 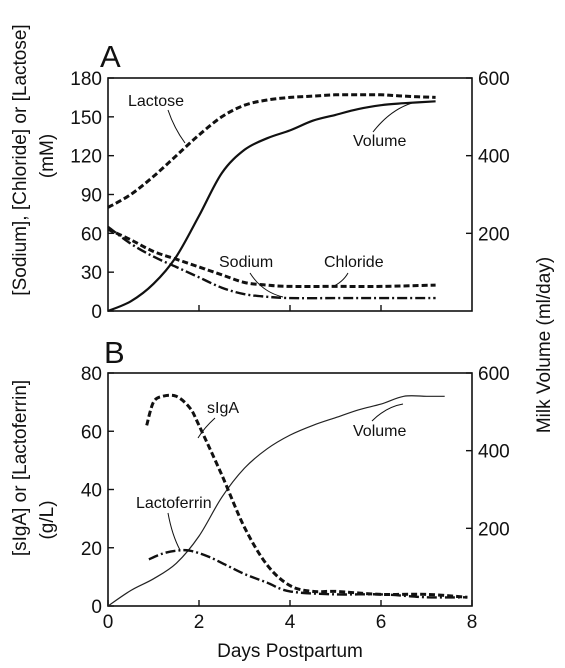 What do you see at coordinates (387, 412) in the screenshot?
I see `leader-volume-b` at bounding box center [387, 412].